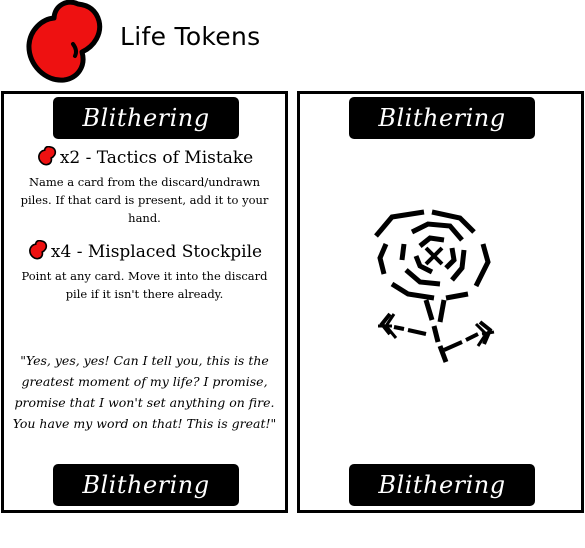 This screenshot has height=548, width=585. I want to click on rose-icon, so click(434, 286).